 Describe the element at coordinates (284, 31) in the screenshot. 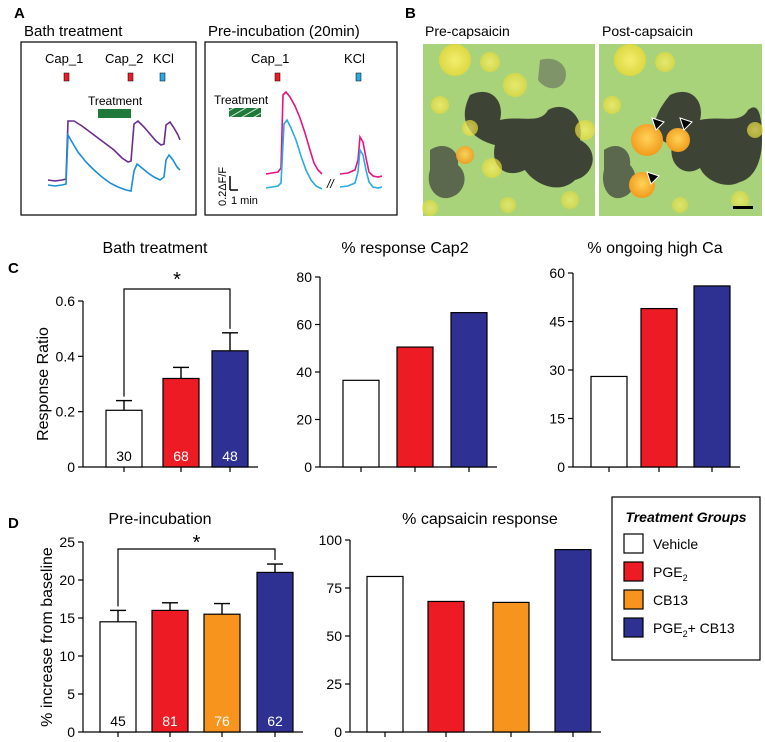

I see `preinc-title: Pre-incubation (20min)` at that location.